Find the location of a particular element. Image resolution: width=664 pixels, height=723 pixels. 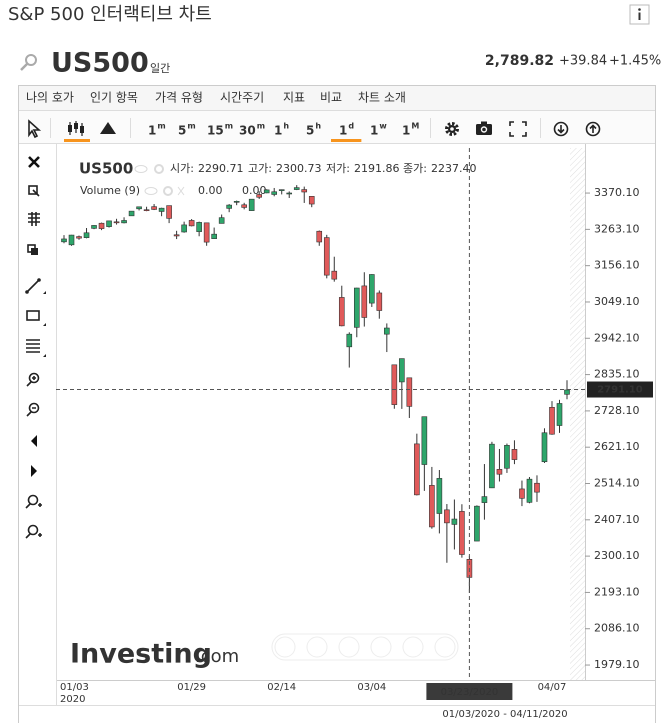

legend-icons is located at coordinates (159, 180).